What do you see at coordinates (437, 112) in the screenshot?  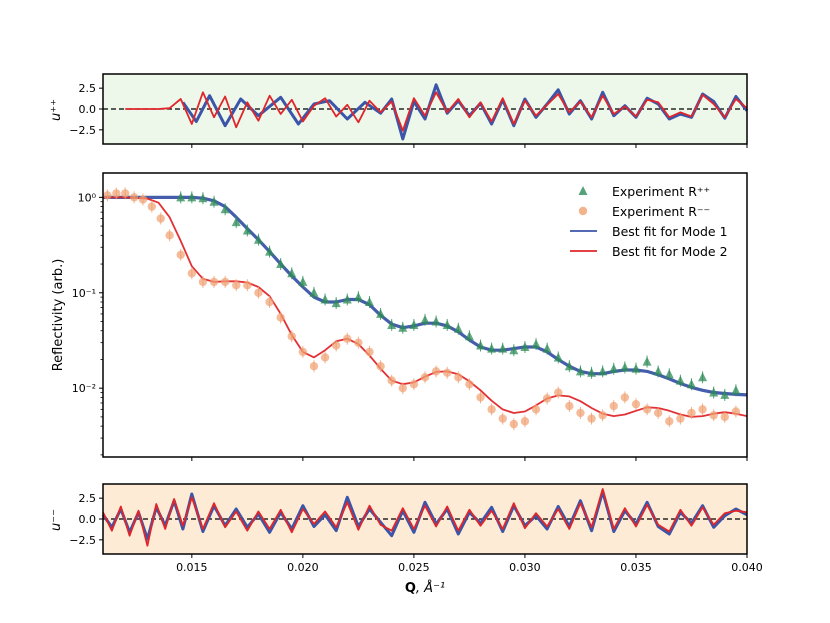 I see `top-residual-series` at bounding box center [437, 112].